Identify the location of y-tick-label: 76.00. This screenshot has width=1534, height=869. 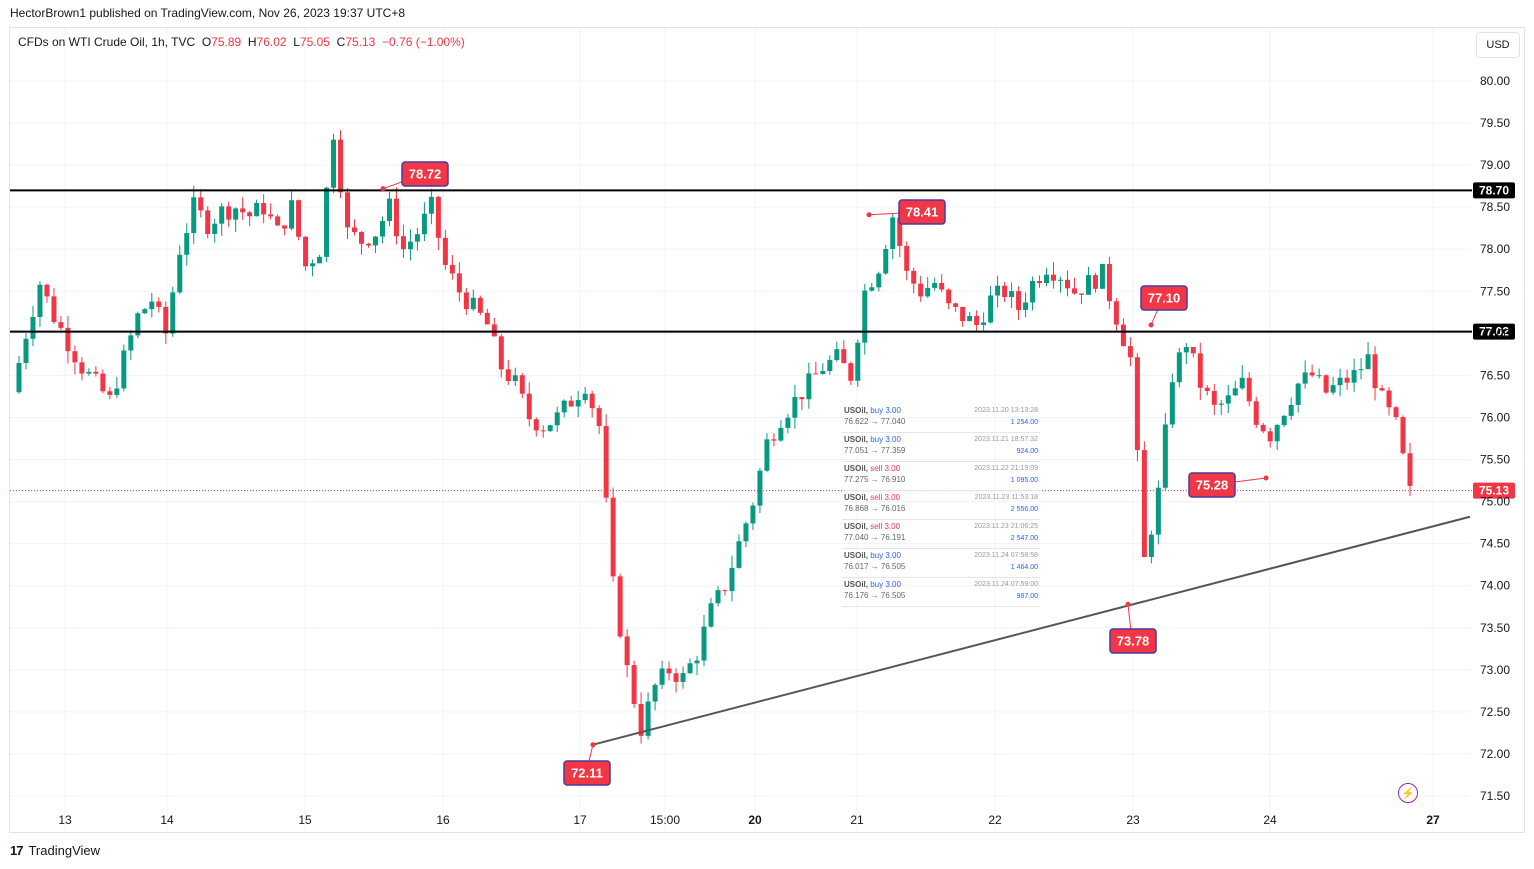
(1495, 417).